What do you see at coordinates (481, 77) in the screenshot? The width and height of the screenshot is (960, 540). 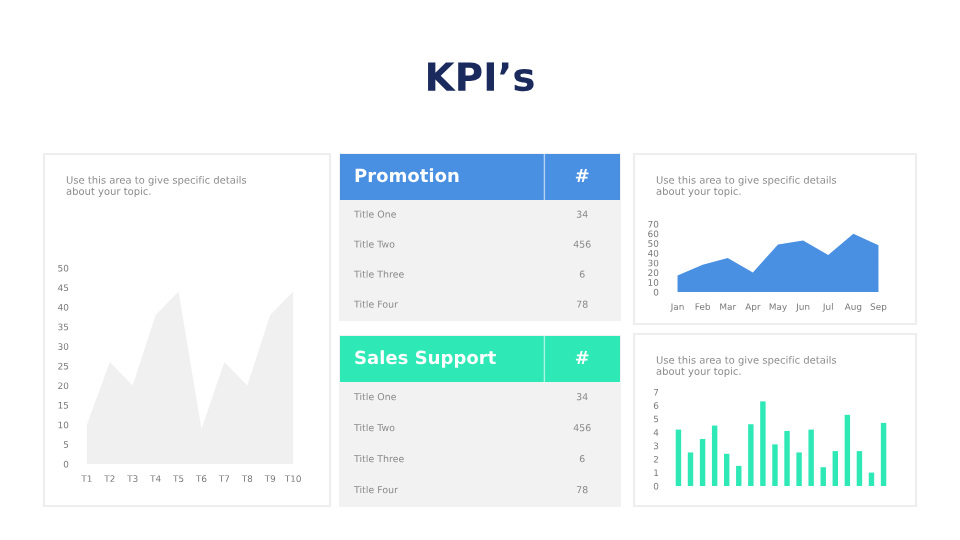 I see `text: KPI’s` at bounding box center [481, 77].